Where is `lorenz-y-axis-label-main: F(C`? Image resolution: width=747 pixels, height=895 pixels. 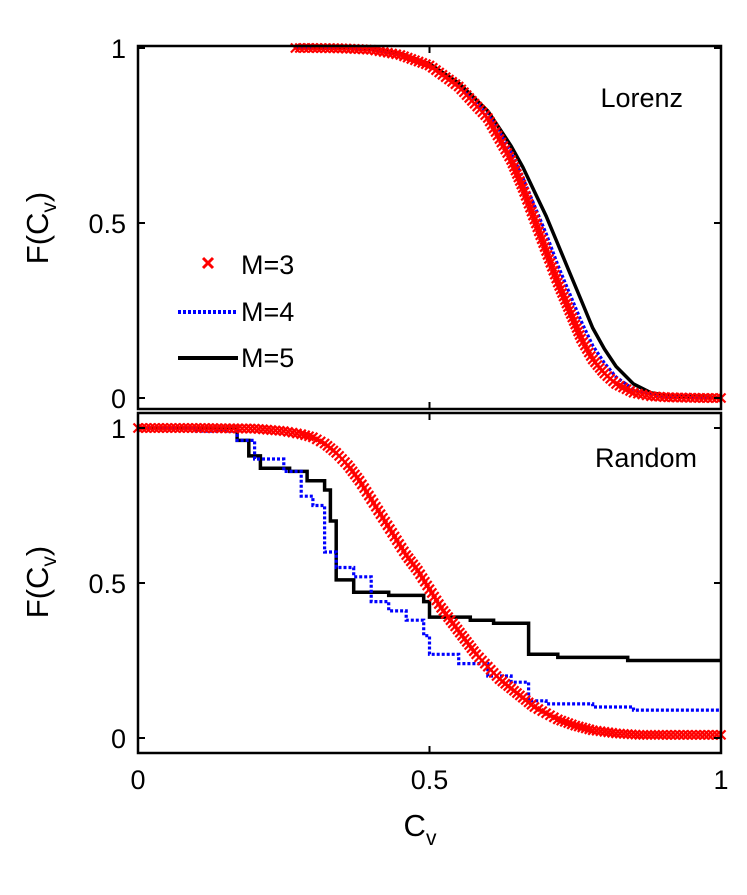
lorenz-y-axis-label-main: F(C is located at coordinates (37, 239).